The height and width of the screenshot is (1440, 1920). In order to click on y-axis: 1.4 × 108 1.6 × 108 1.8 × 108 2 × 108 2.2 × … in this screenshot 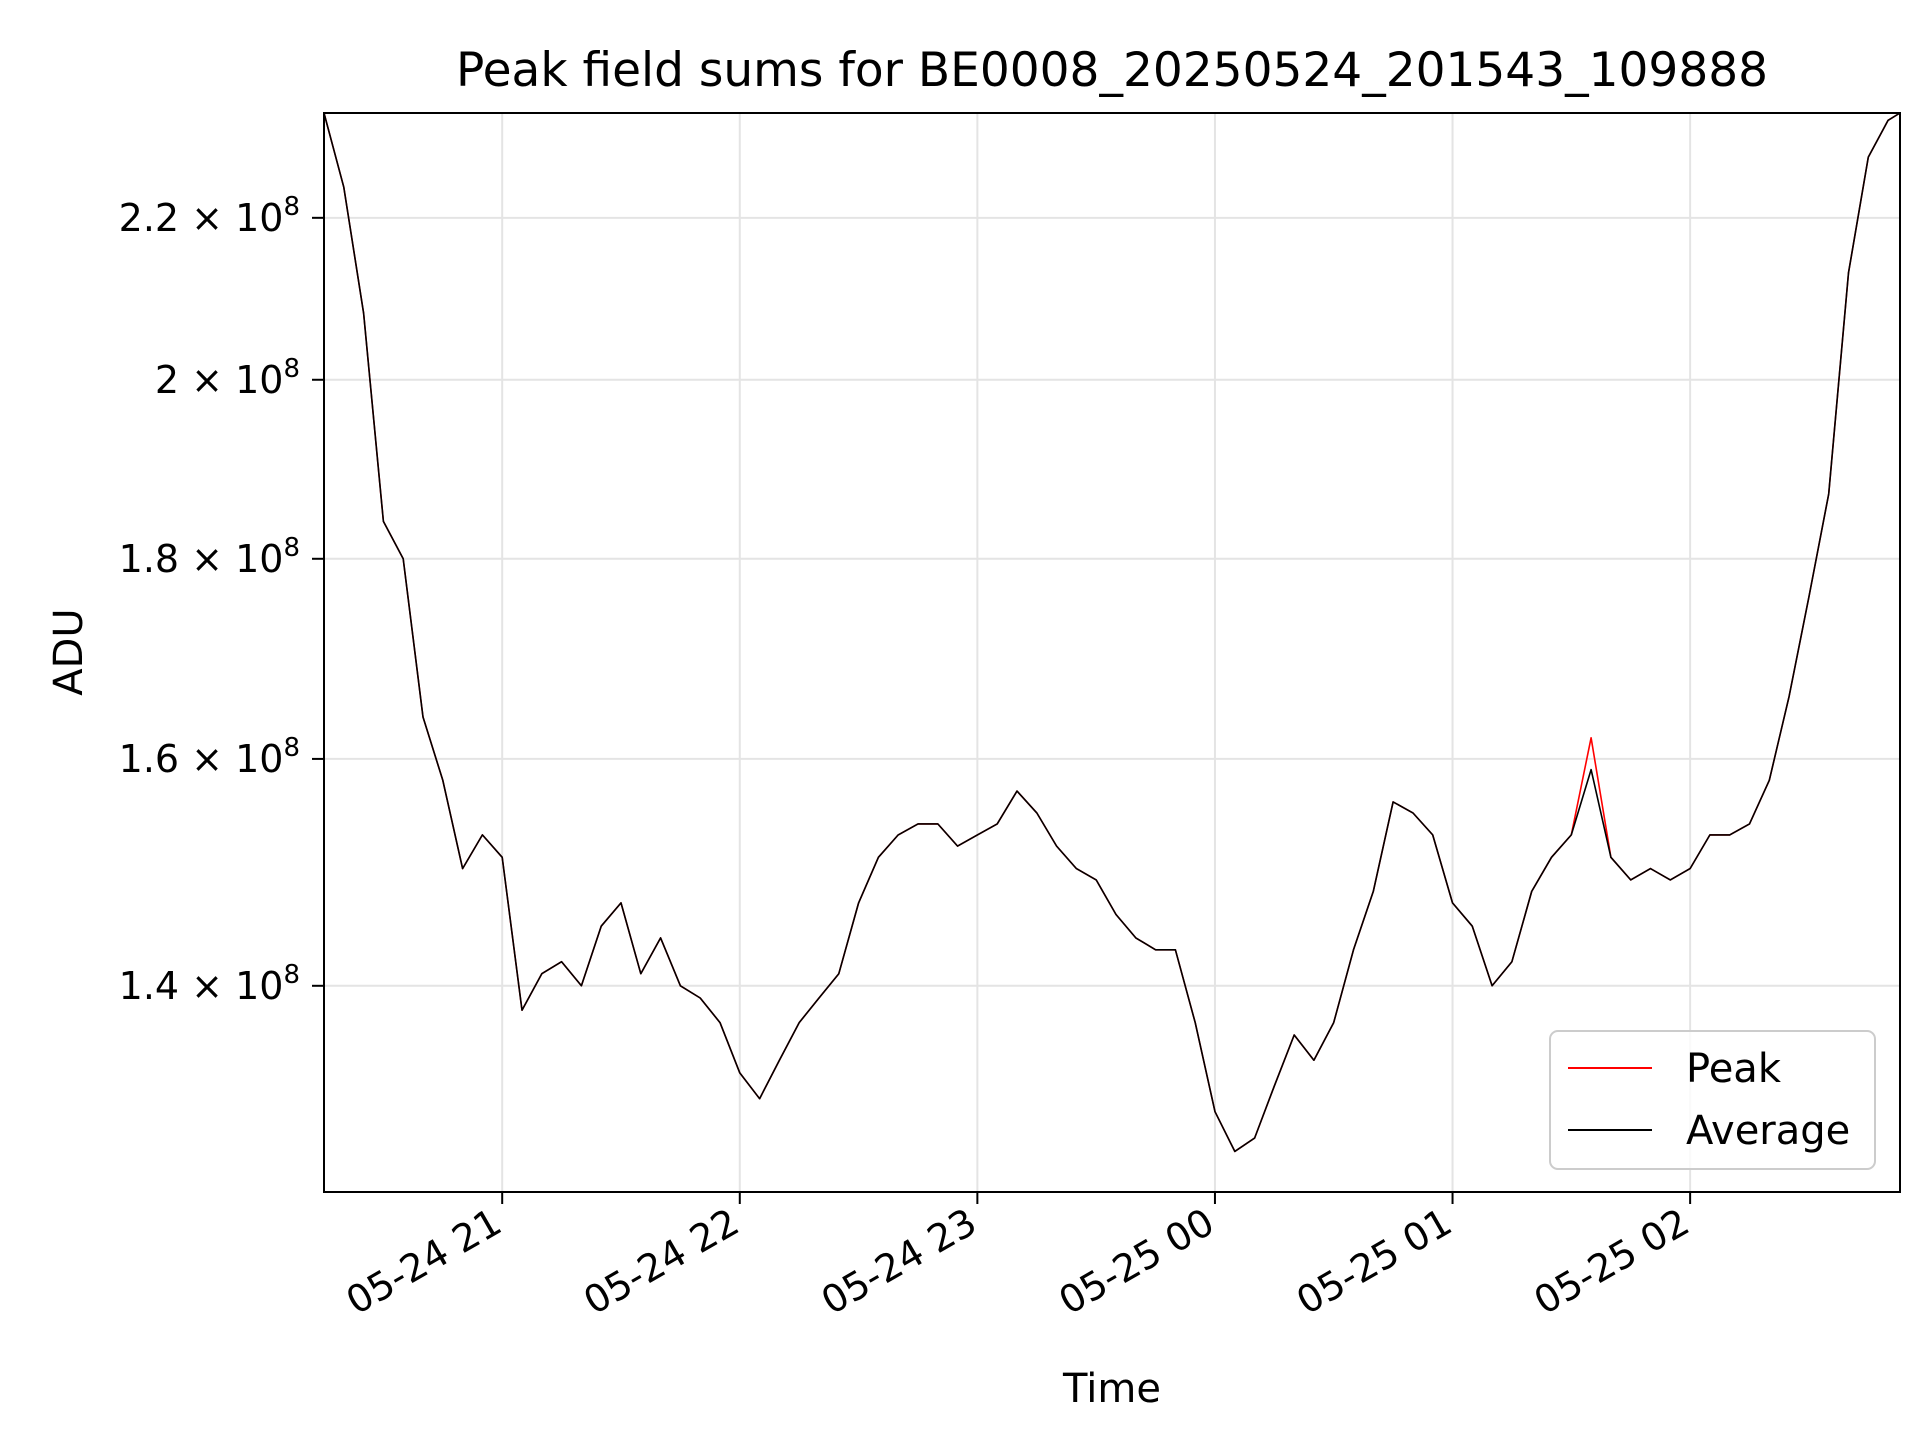, I will do `click(221, 600)`.